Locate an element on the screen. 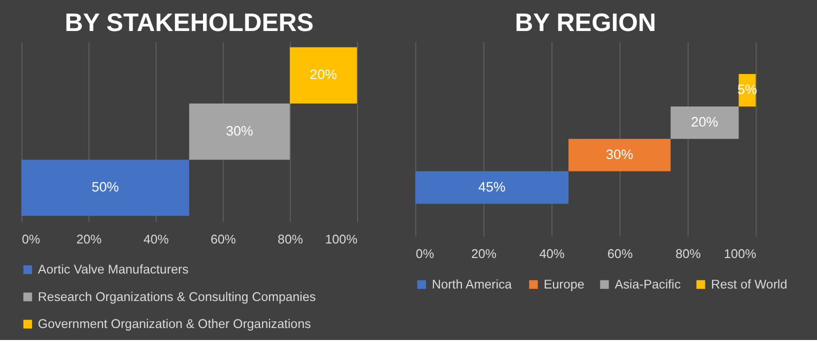  legend-label: Asia-Pacific is located at coordinates (647, 284).